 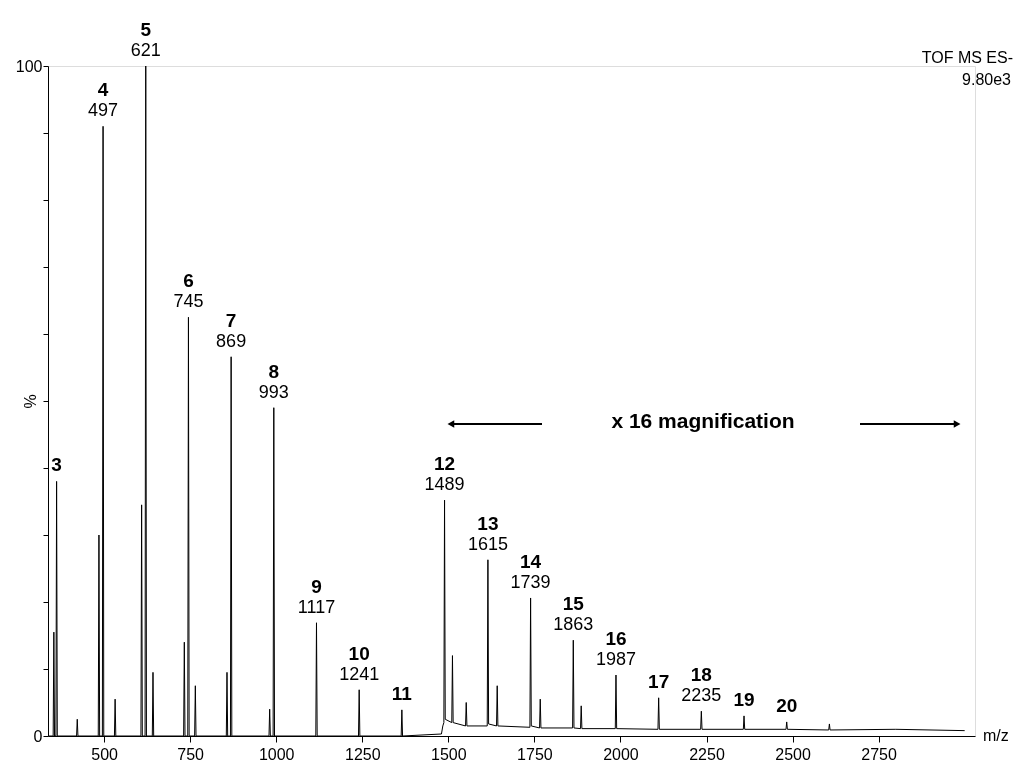 I want to click on annotation: 6, so click(x=188, y=281).